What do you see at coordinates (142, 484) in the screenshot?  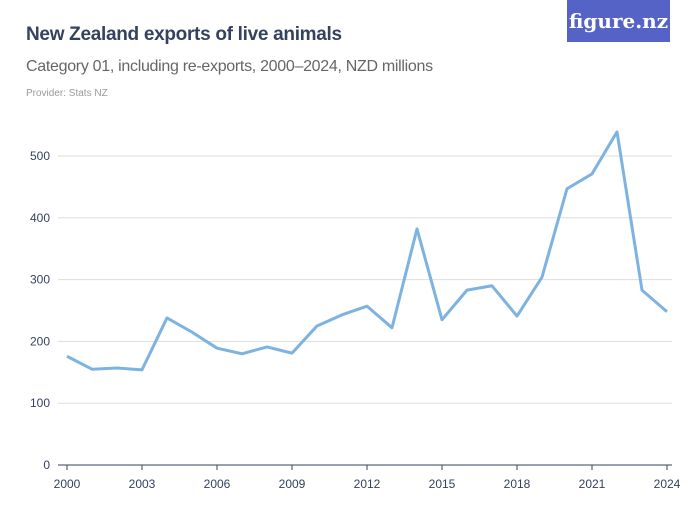 I see `x-tick-label: 2003` at bounding box center [142, 484].